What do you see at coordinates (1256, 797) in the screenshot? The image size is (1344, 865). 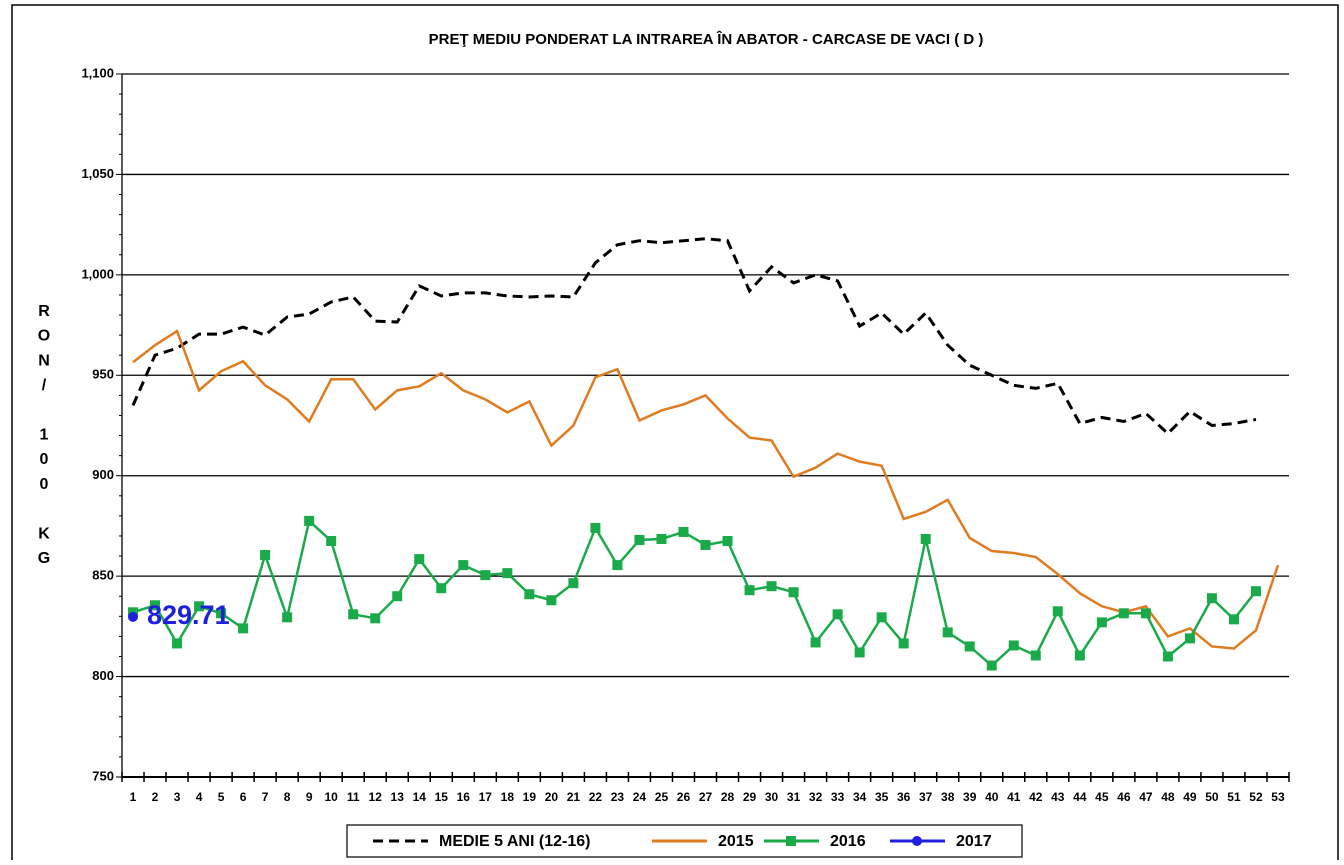 I see `x-tick-label: 52` at bounding box center [1256, 797].